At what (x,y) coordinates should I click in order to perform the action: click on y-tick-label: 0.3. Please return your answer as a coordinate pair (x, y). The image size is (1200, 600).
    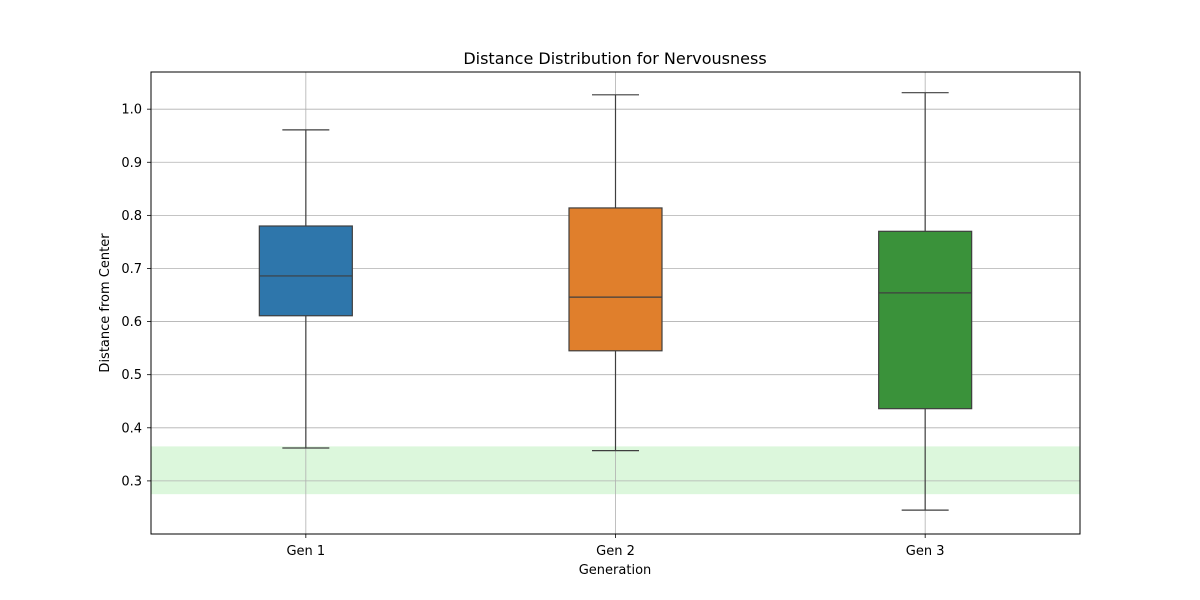
    Looking at the image, I should click on (131, 481).